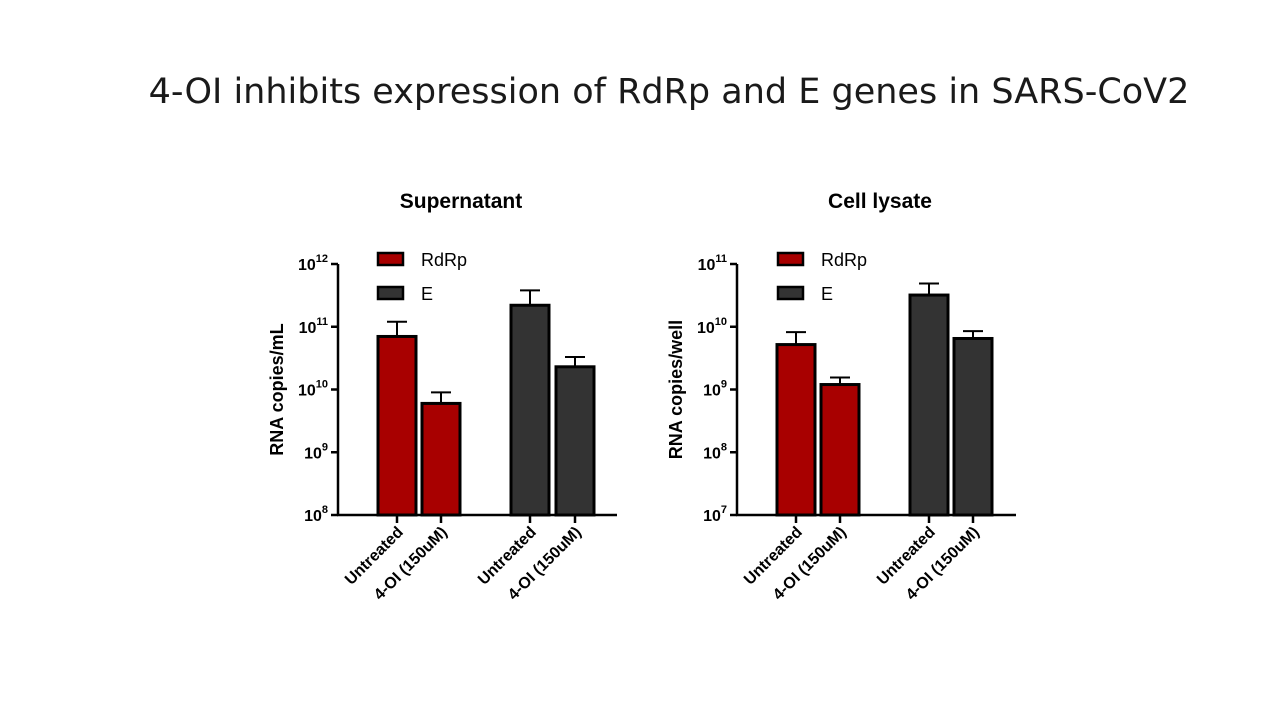  Describe the element at coordinates (461, 201) in the screenshot. I see `chart-title: Supernatant` at that location.